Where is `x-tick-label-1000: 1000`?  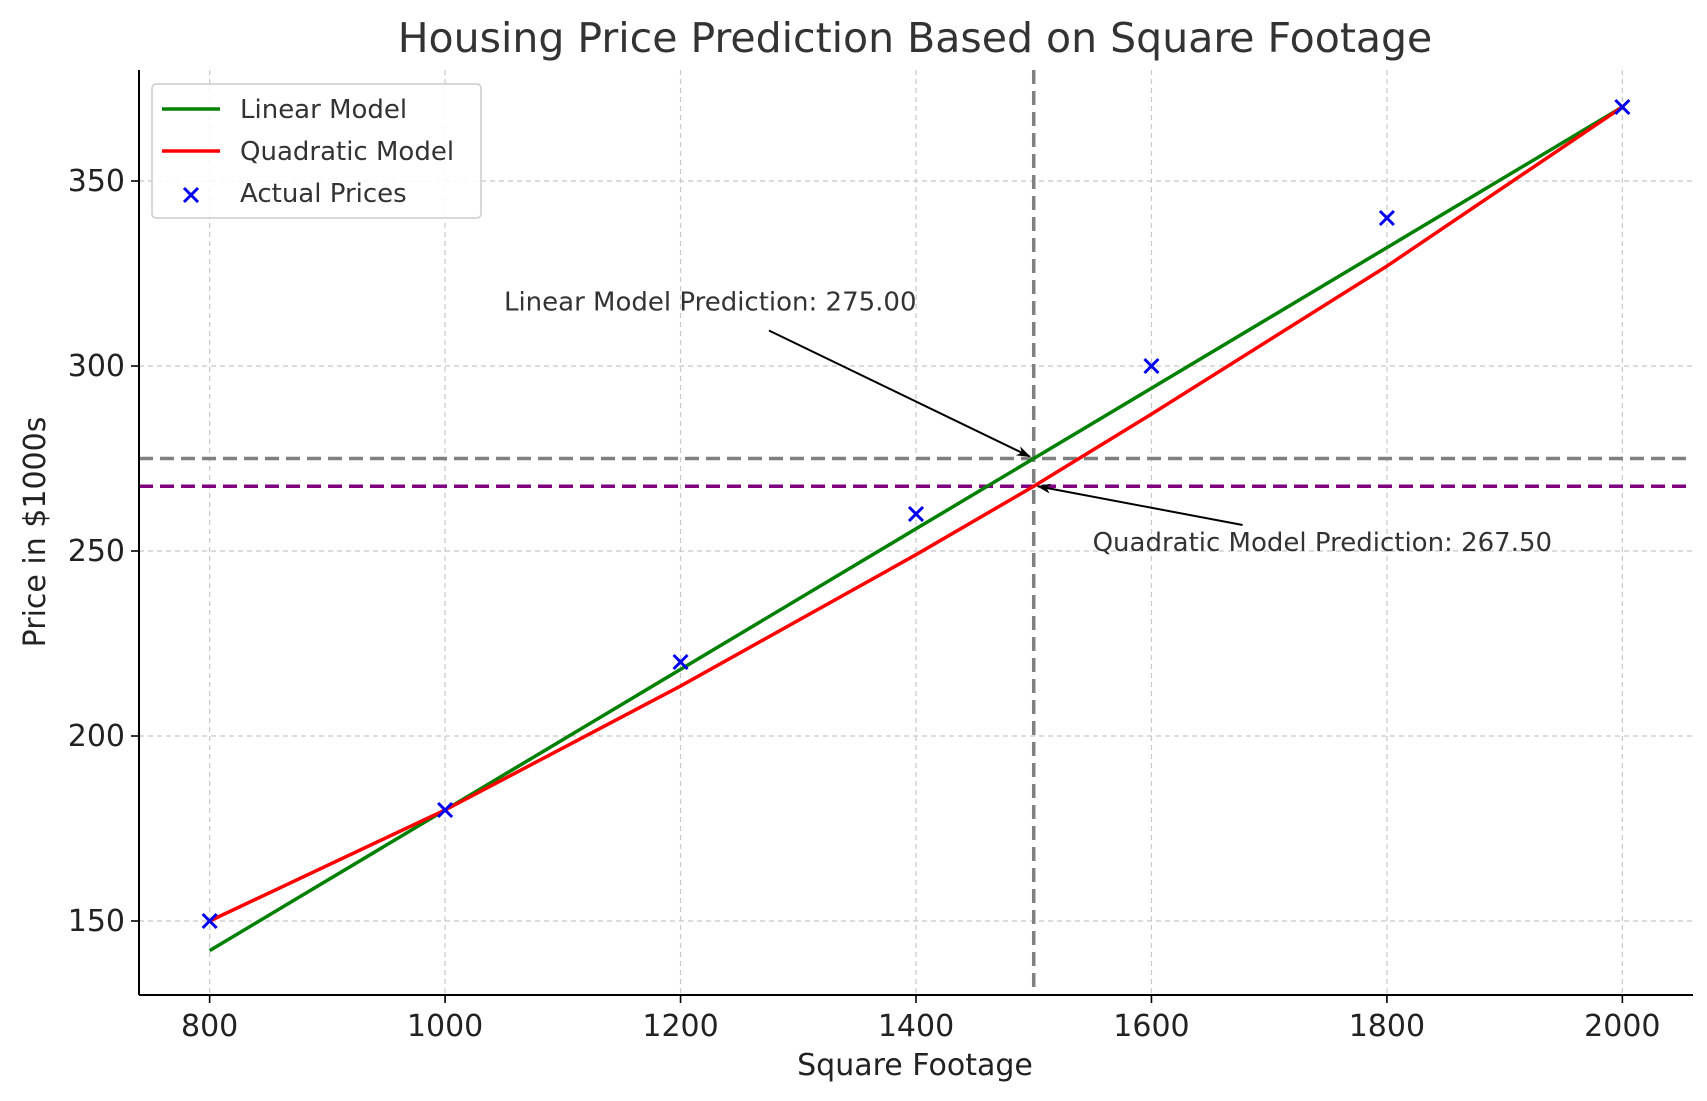 x-tick-label-1000: 1000 is located at coordinates (445, 1026).